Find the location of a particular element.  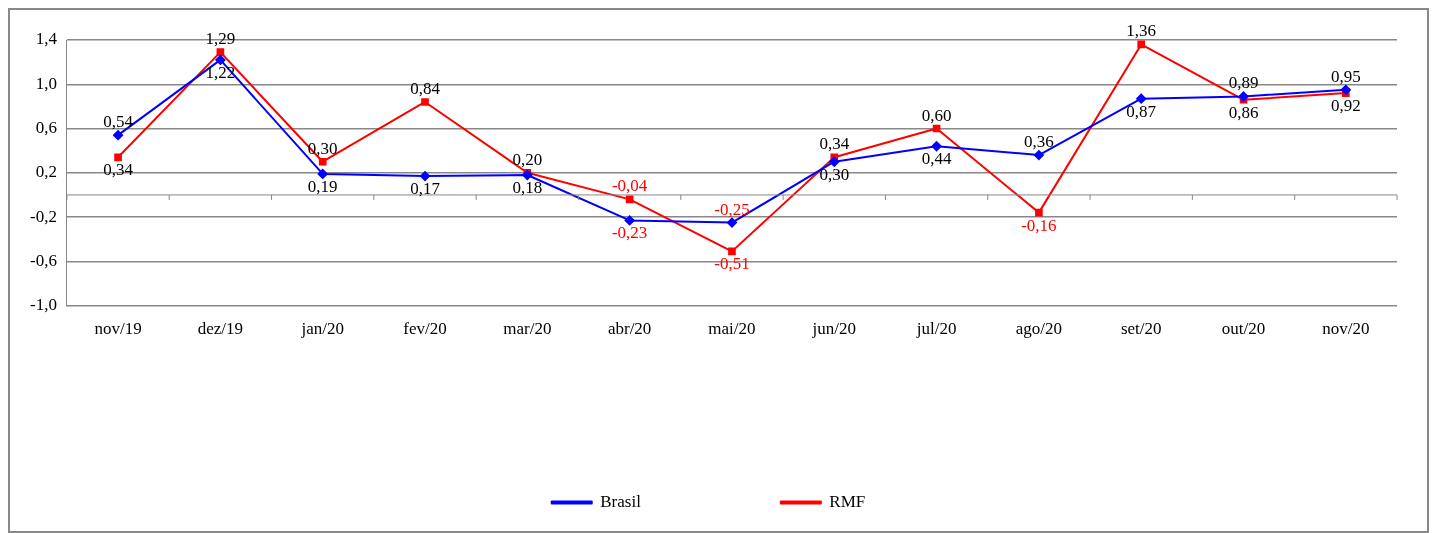

data-label: 0,54 is located at coordinates (118, 122).